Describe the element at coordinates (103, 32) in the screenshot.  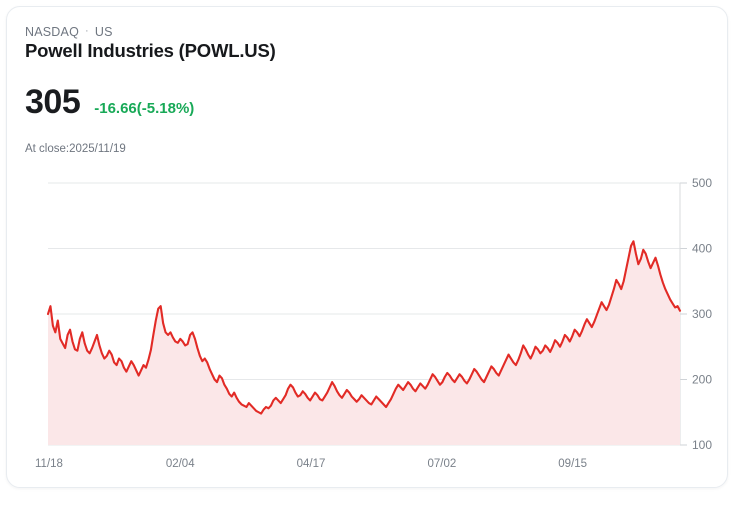
I see `region-label: US` at that location.